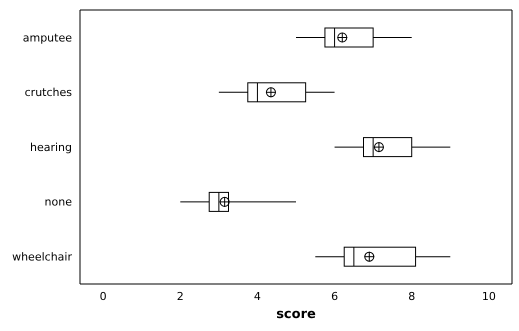 This screenshot has height=331, width=519. What do you see at coordinates (48, 93) in the screenshot?
I see `y-tick-label: crutches` at bounding box center [48, 93].